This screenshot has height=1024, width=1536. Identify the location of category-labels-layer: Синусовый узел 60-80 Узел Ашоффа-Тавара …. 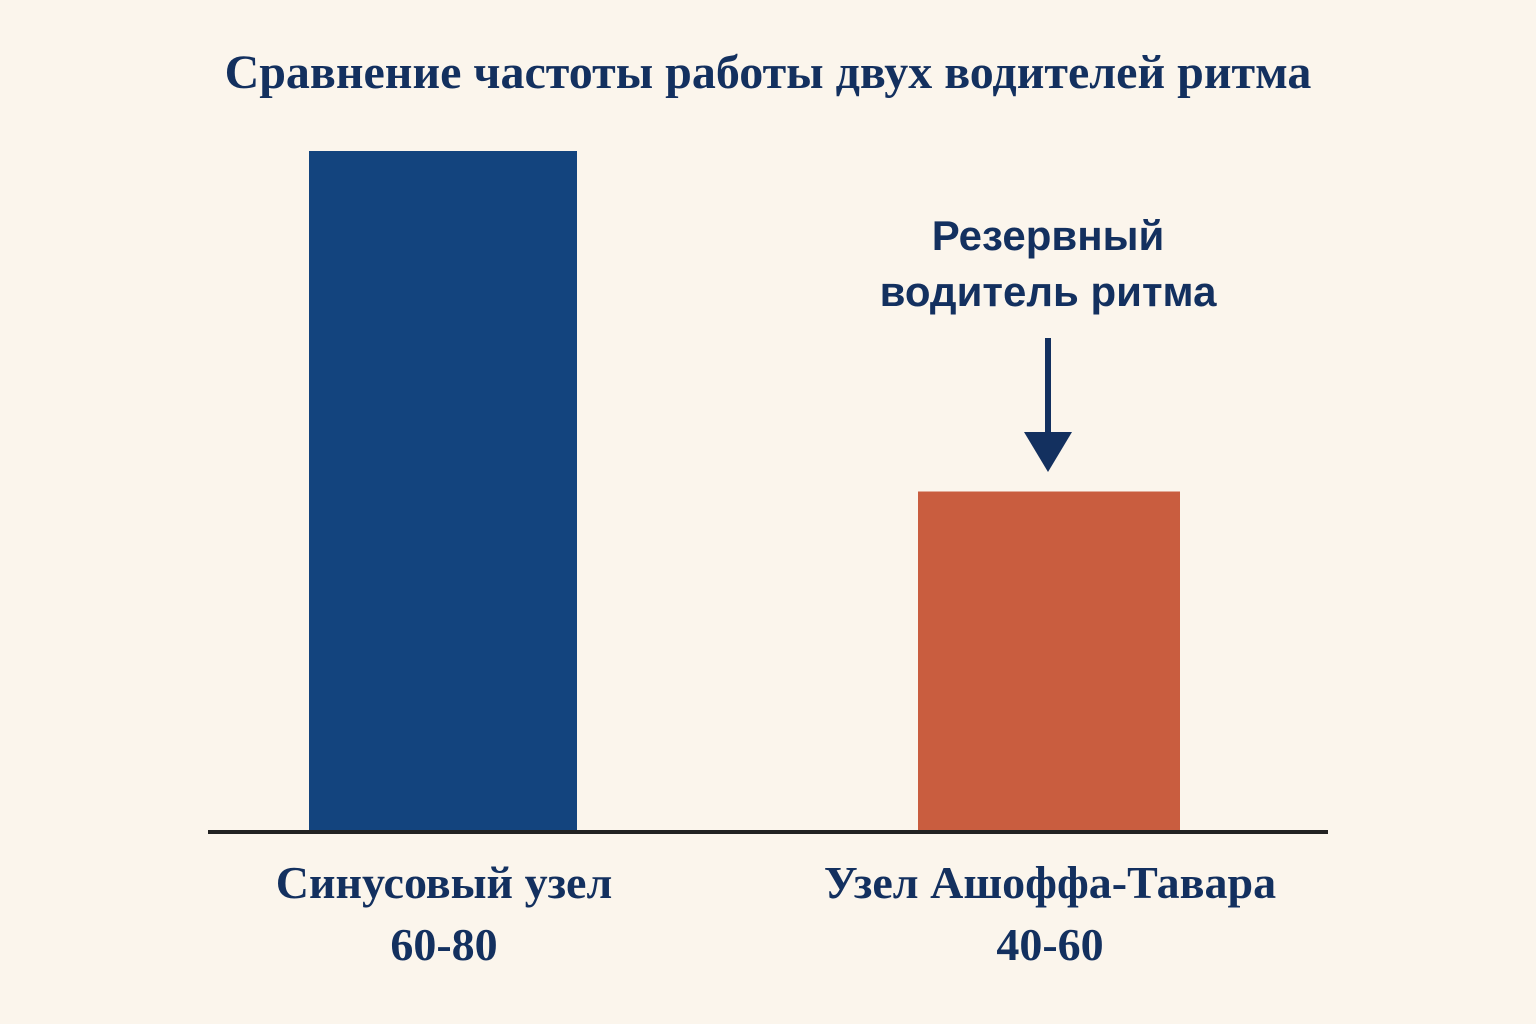
(776, 913).